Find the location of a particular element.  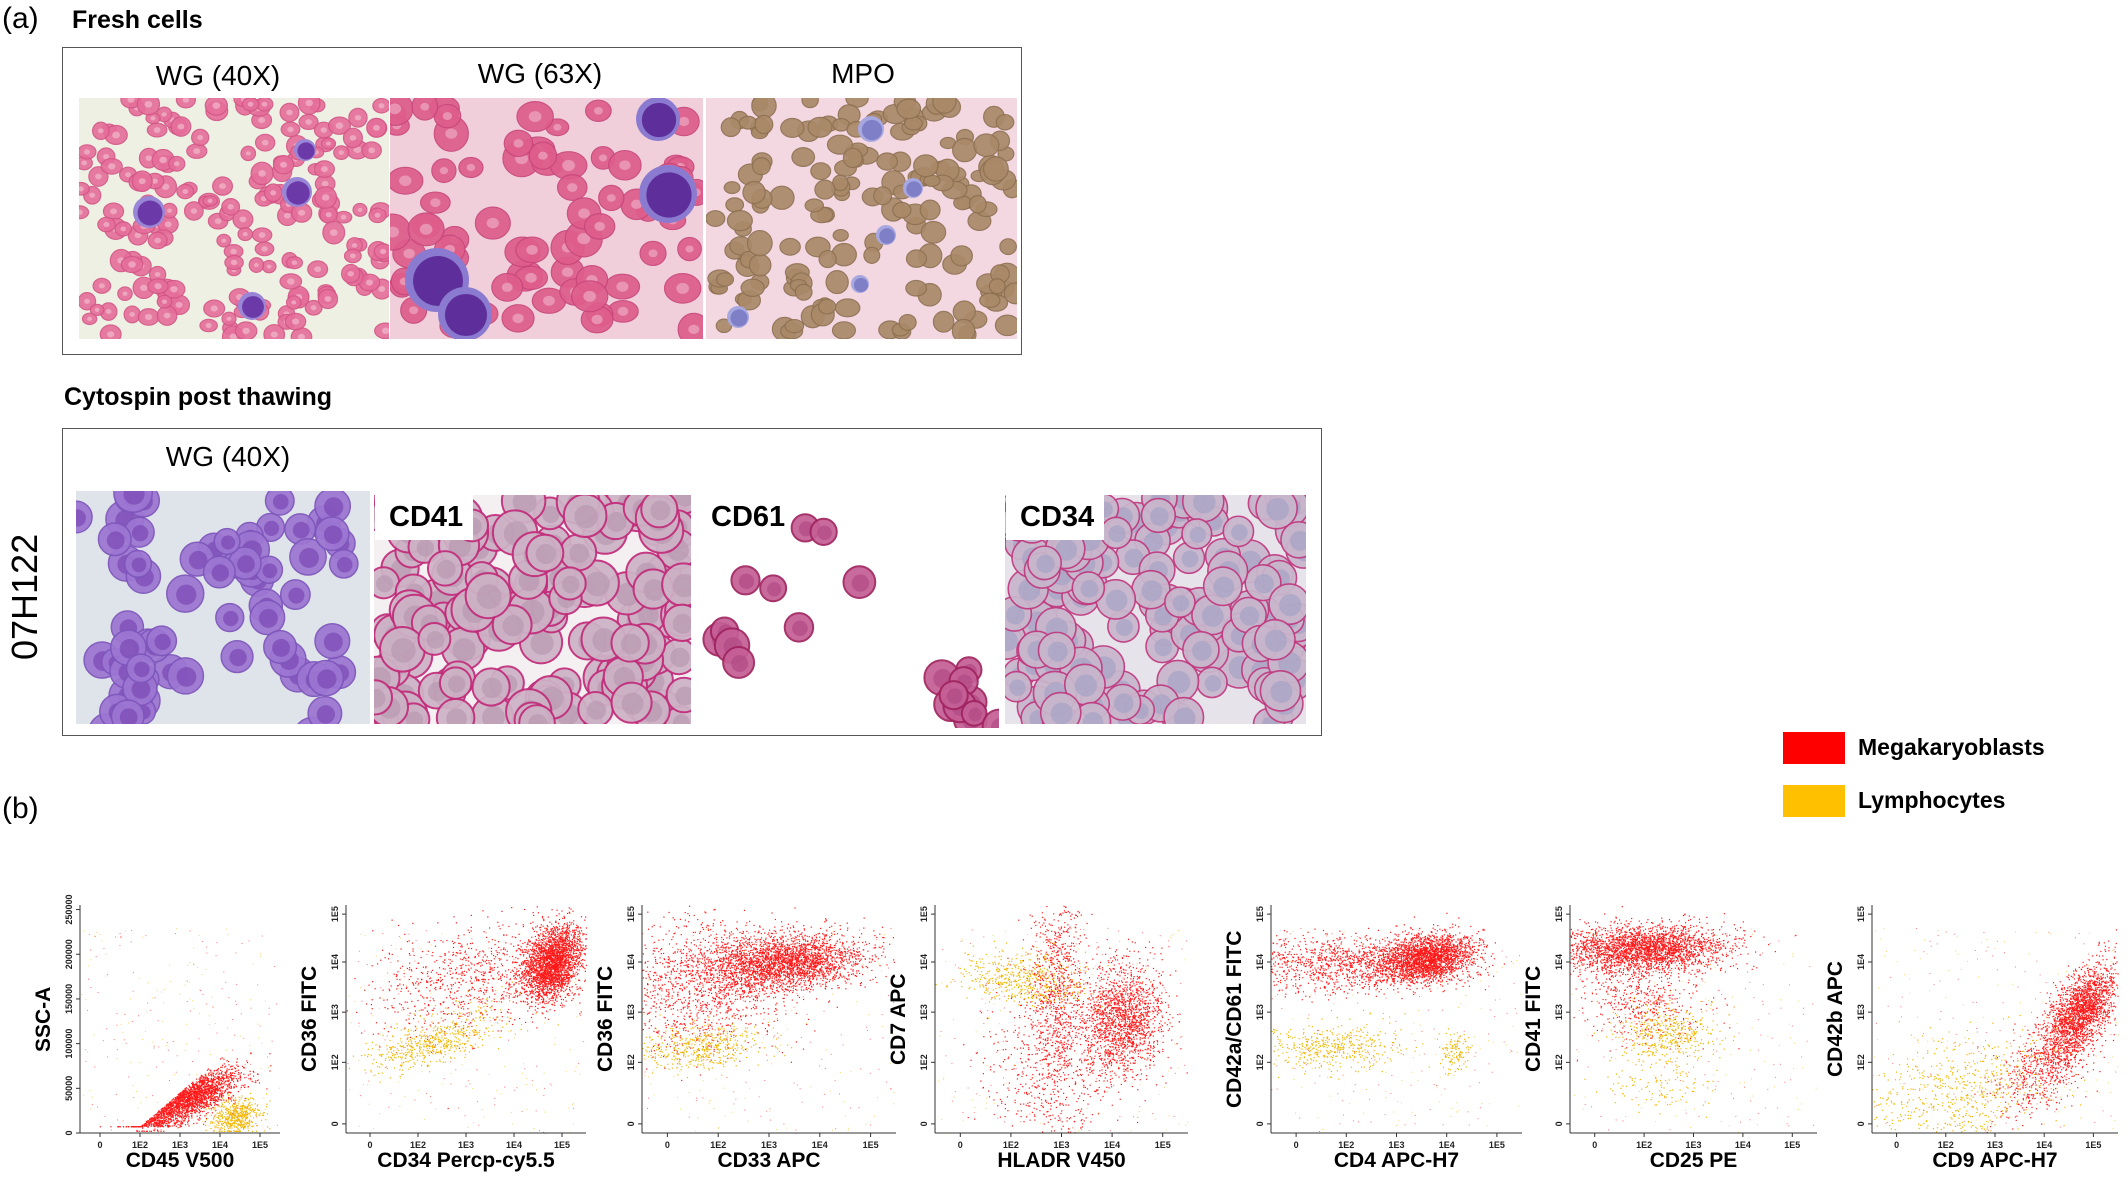

x-axis-label: CD4 APC-H7 is located at coordinates (1396, 1161).